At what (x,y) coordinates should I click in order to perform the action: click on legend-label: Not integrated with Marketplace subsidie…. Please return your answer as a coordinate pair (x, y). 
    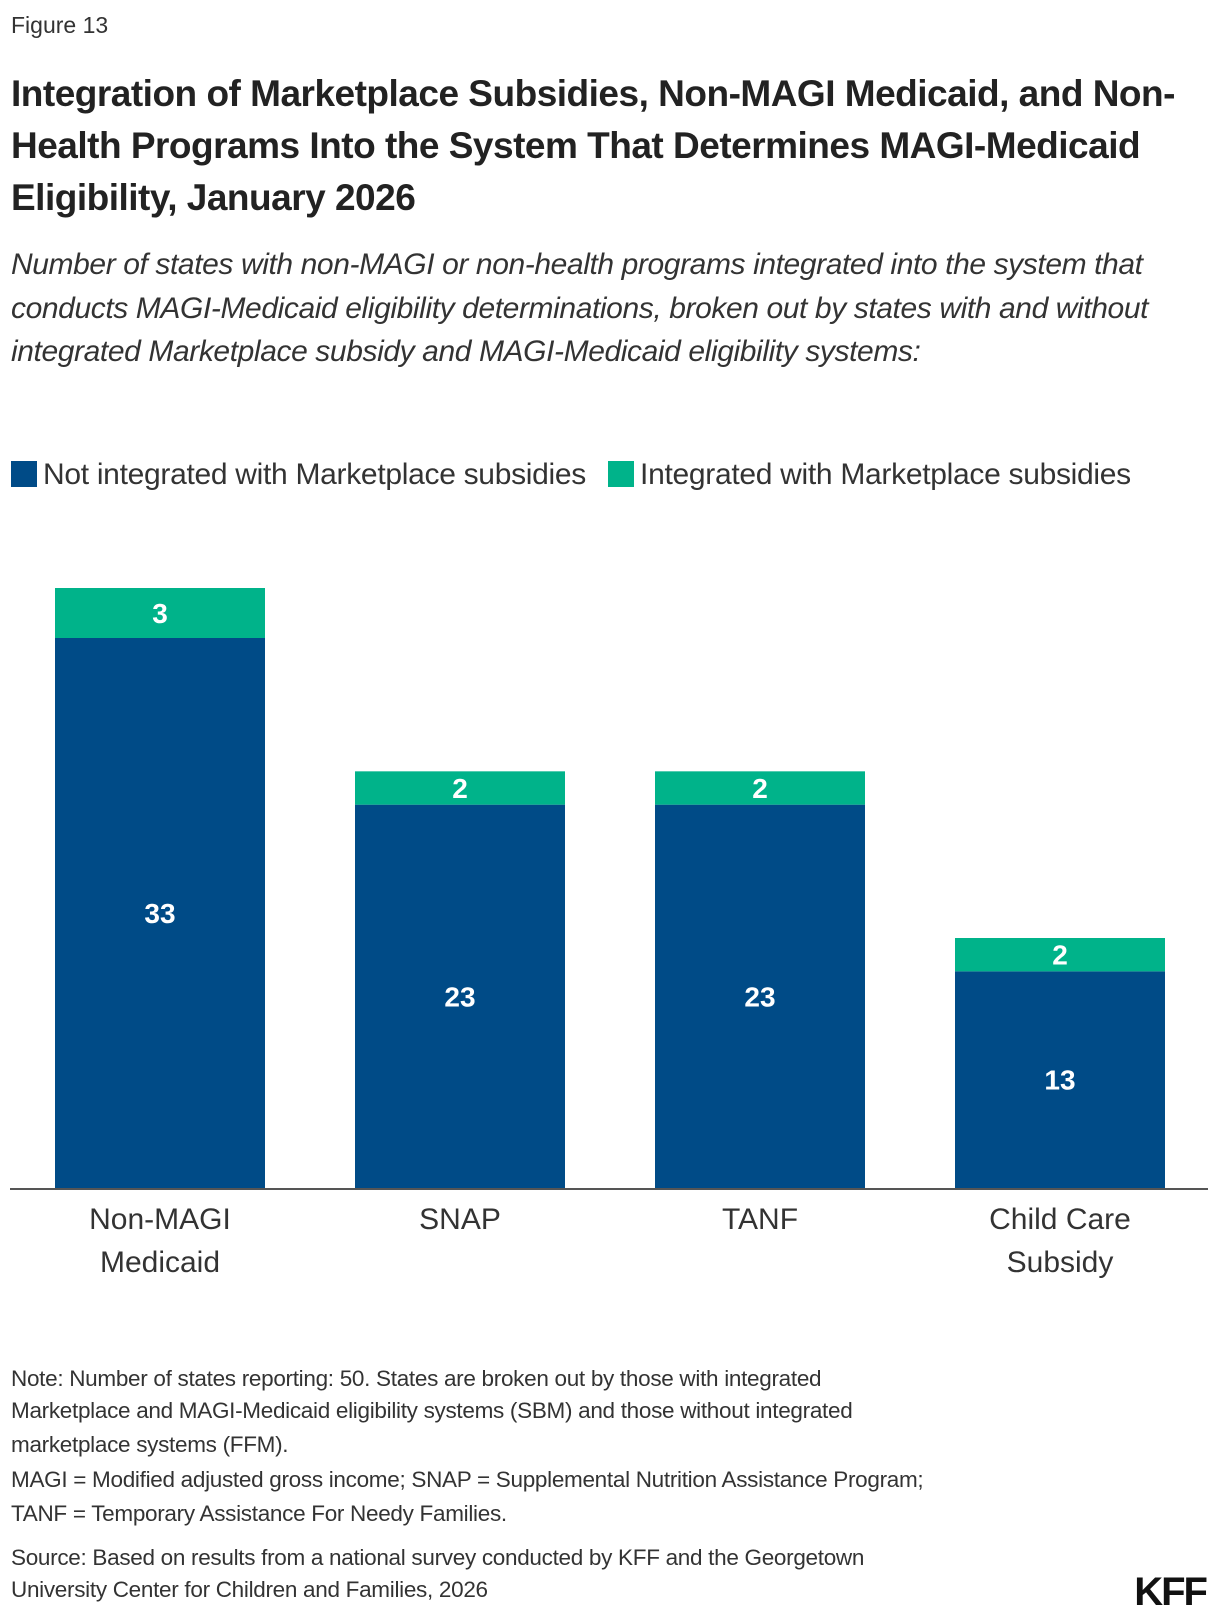
    Looking at the image, I should click on (314, 474).